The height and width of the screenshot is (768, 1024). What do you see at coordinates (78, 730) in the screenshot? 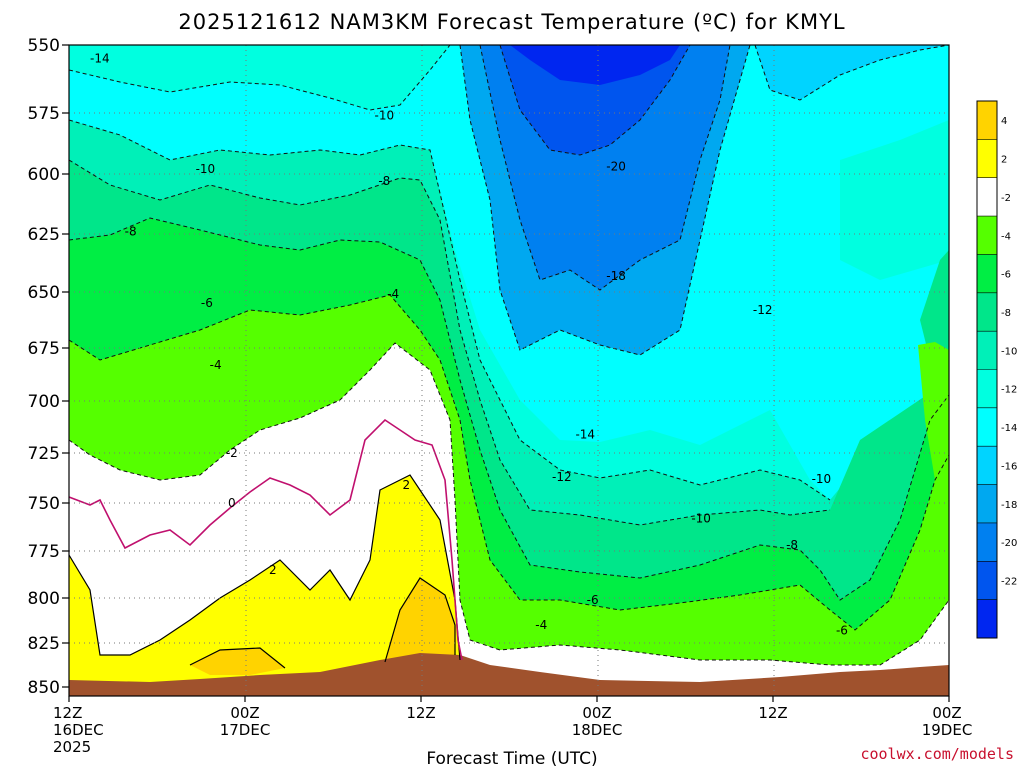
I see `x-tick-label: 16DEC` at bounding box center [78, 730].